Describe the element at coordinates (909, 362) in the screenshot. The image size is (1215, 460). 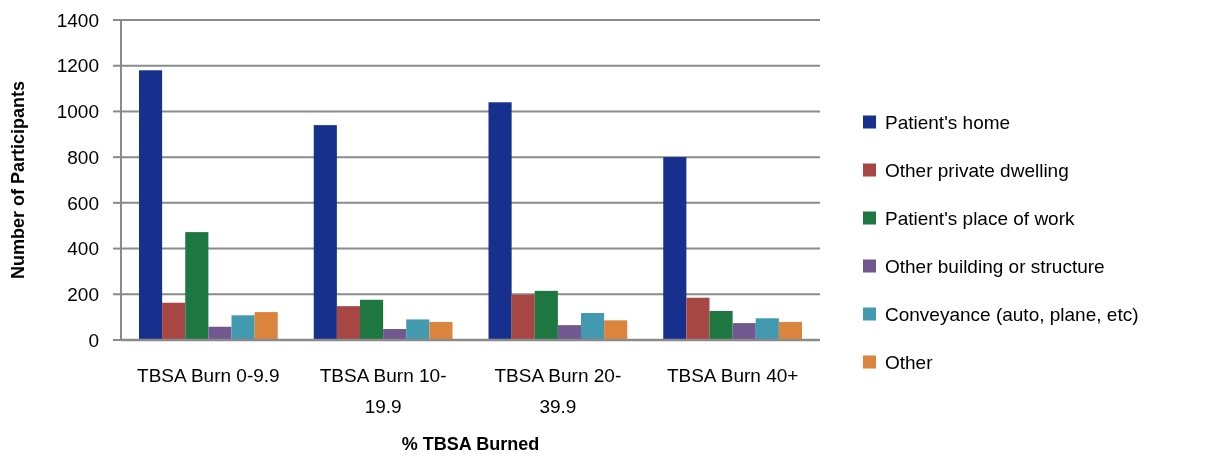
I see `legend-label: Other` at that location.